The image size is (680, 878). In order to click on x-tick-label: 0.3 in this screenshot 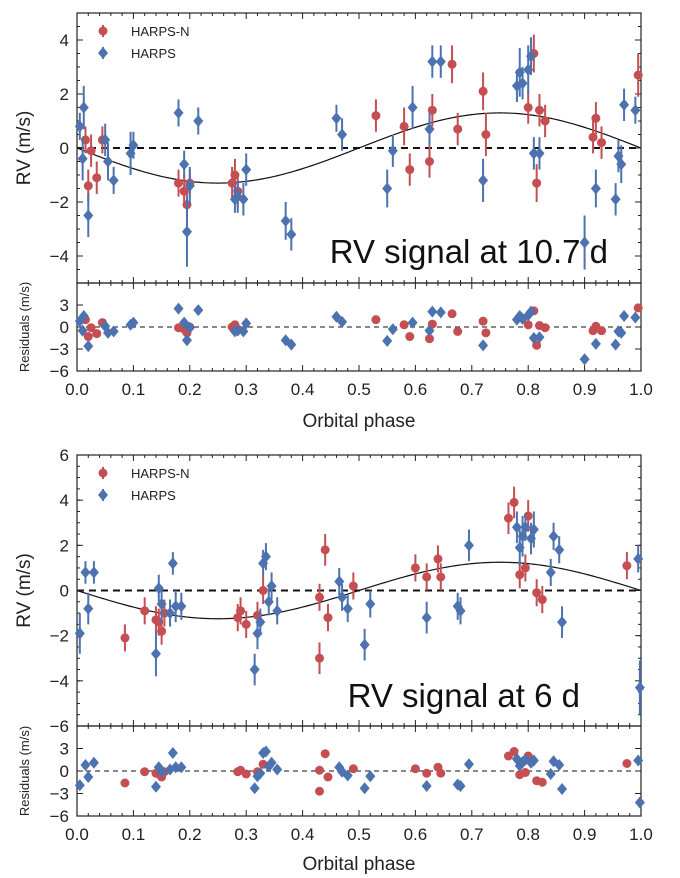, I will do `click(246, 389)`.